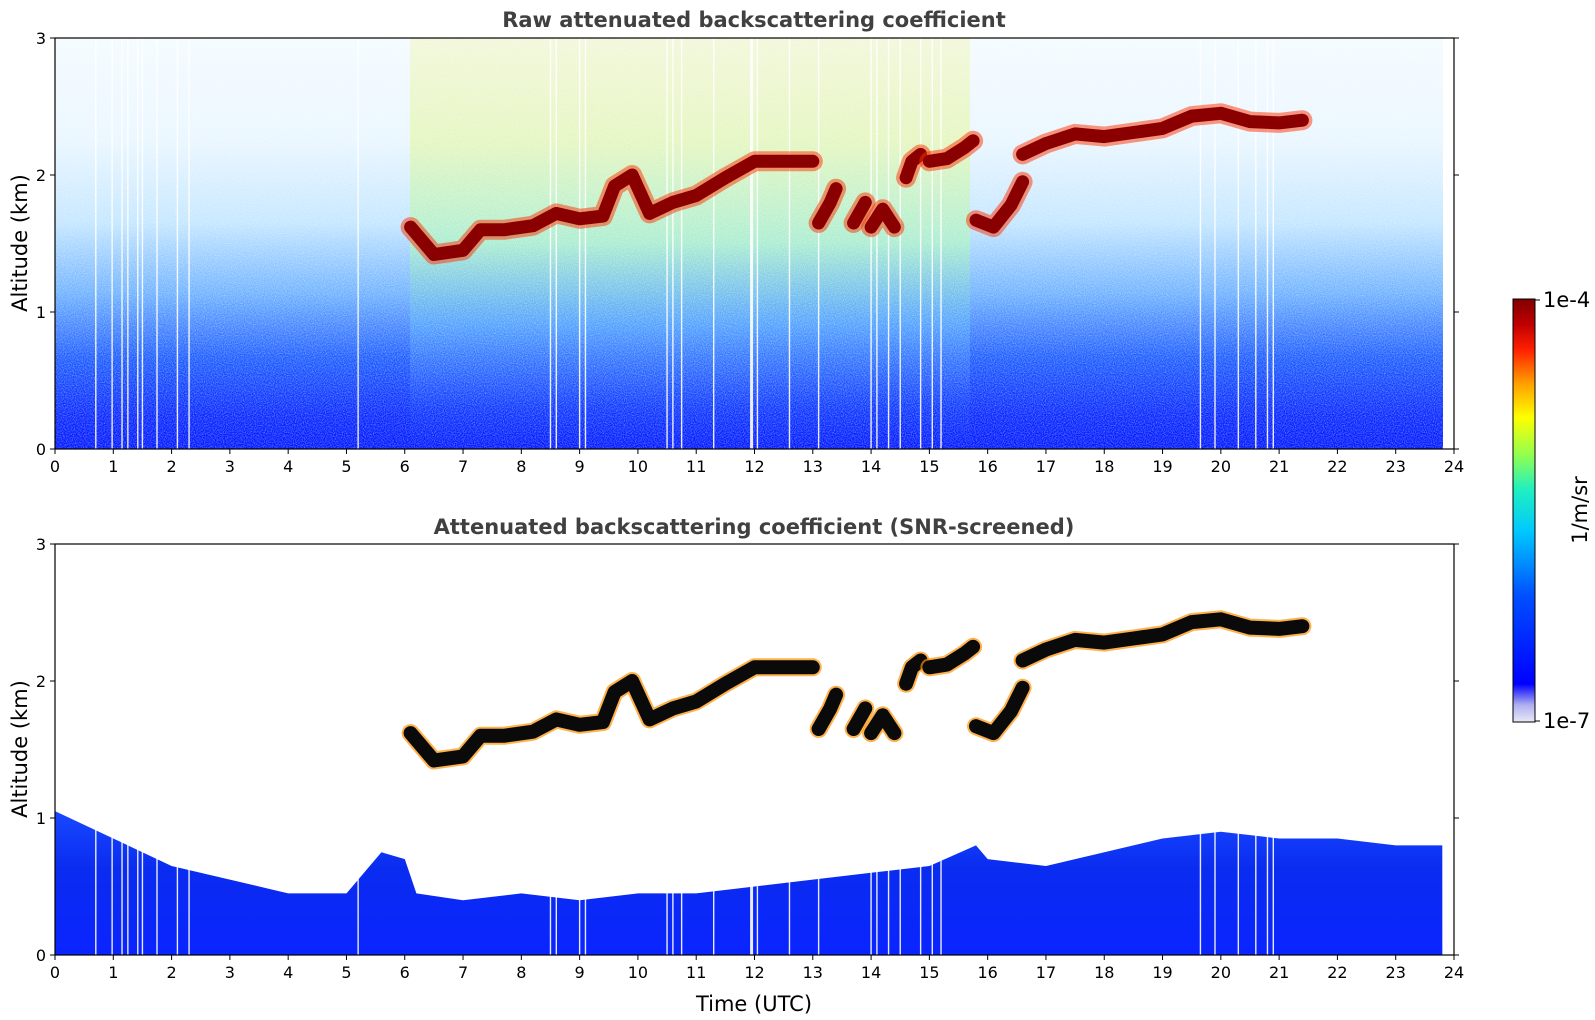 The image size is (1595, 1020). I want to click on screened-y-axis-label: Altitude (km), so click(20, 749).